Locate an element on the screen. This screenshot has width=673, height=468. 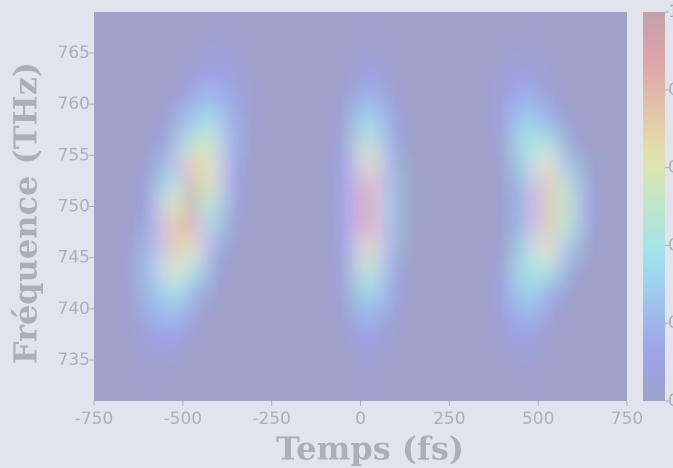
y-axis-label: Fréquence (THz) is located at coordinates (26, 213).